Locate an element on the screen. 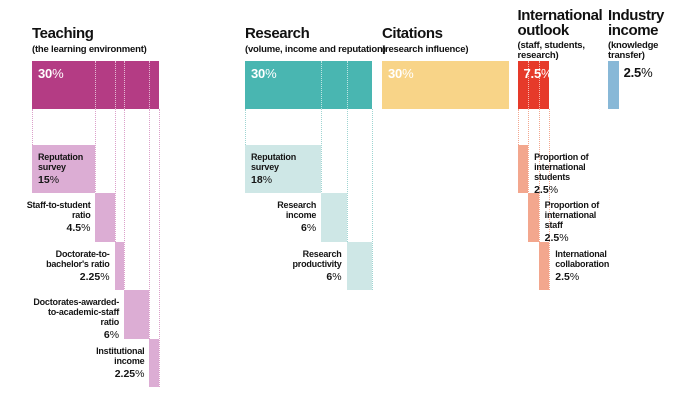  component-label: Research income 6% is located at coordinates (270, 216).